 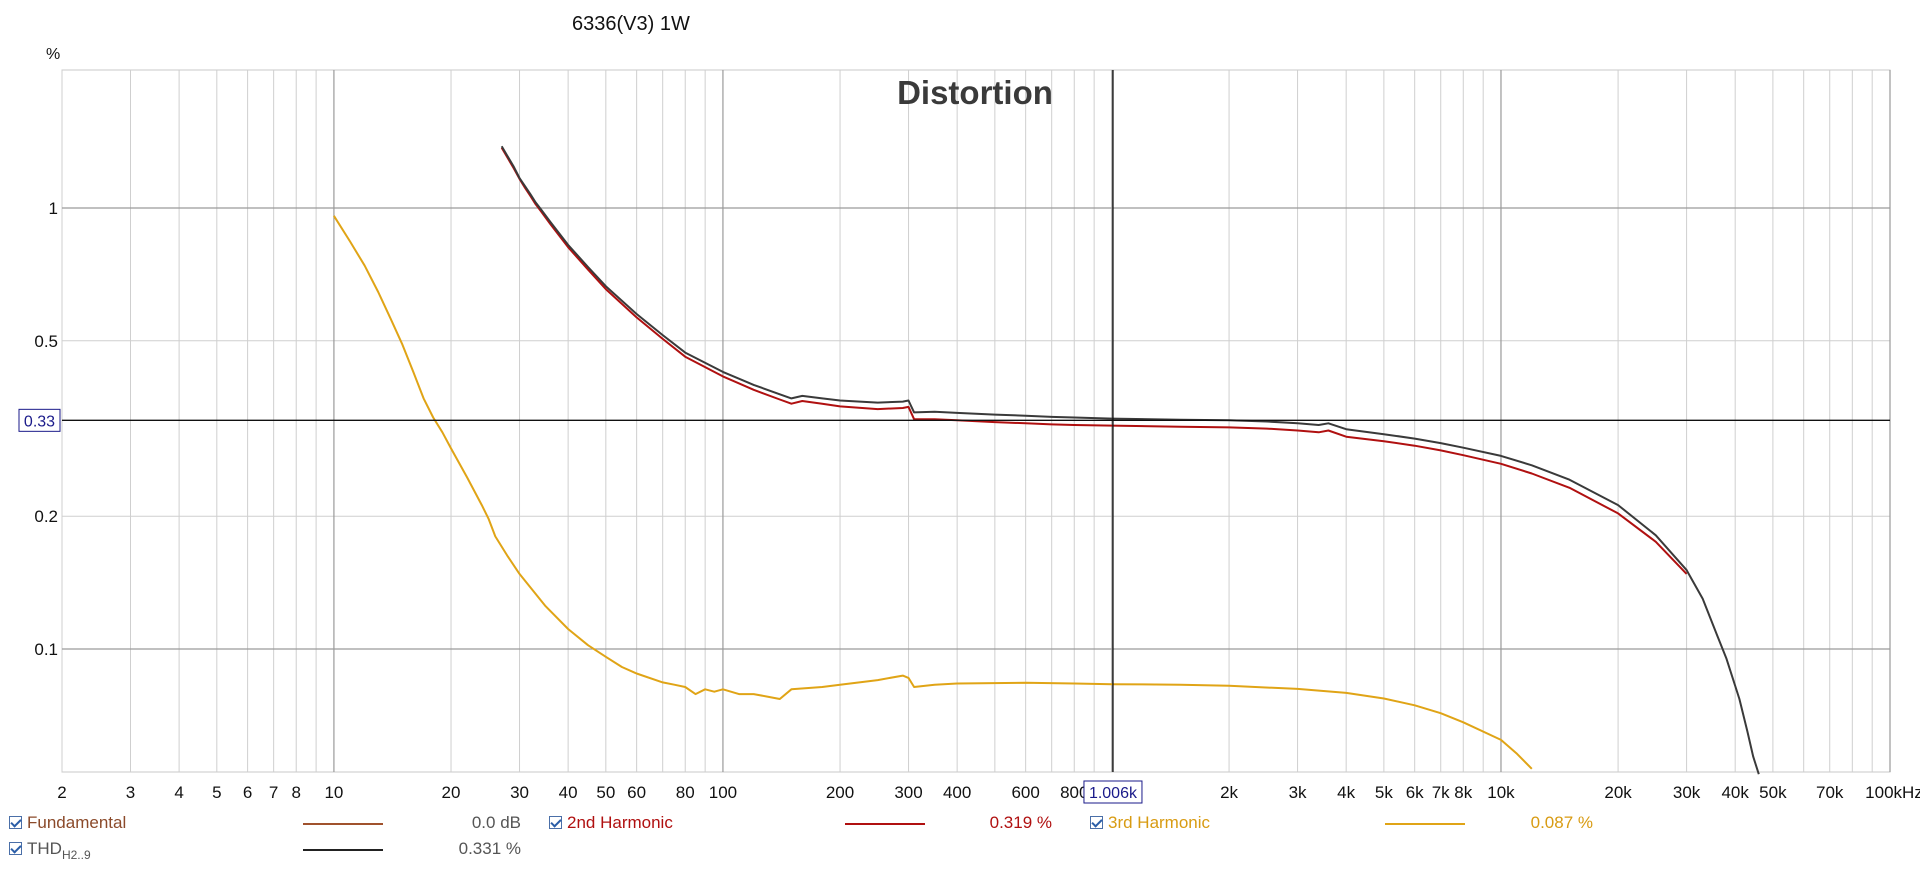 I want to click on legend-swatch-thd, so click(x=343, y=850).